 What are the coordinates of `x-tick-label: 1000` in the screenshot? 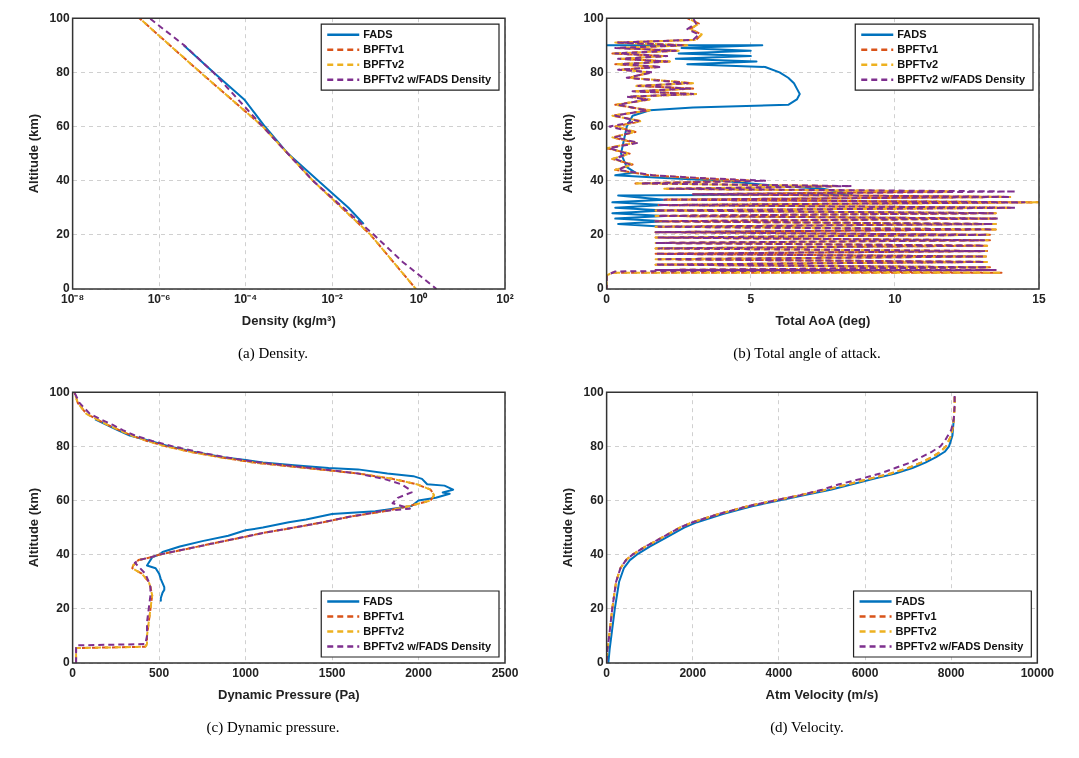 It's located at (246, 672).